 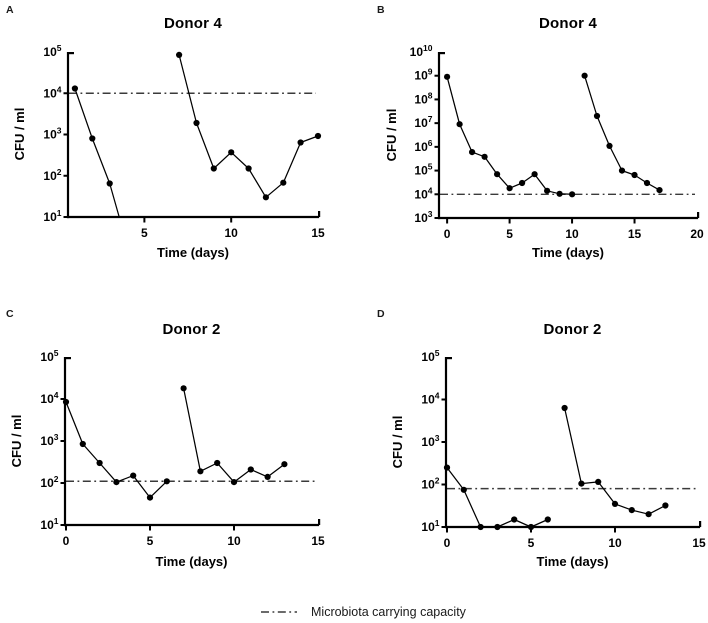 I want to click on svg-text: 10¹⁰, so click(x=421, y=51).